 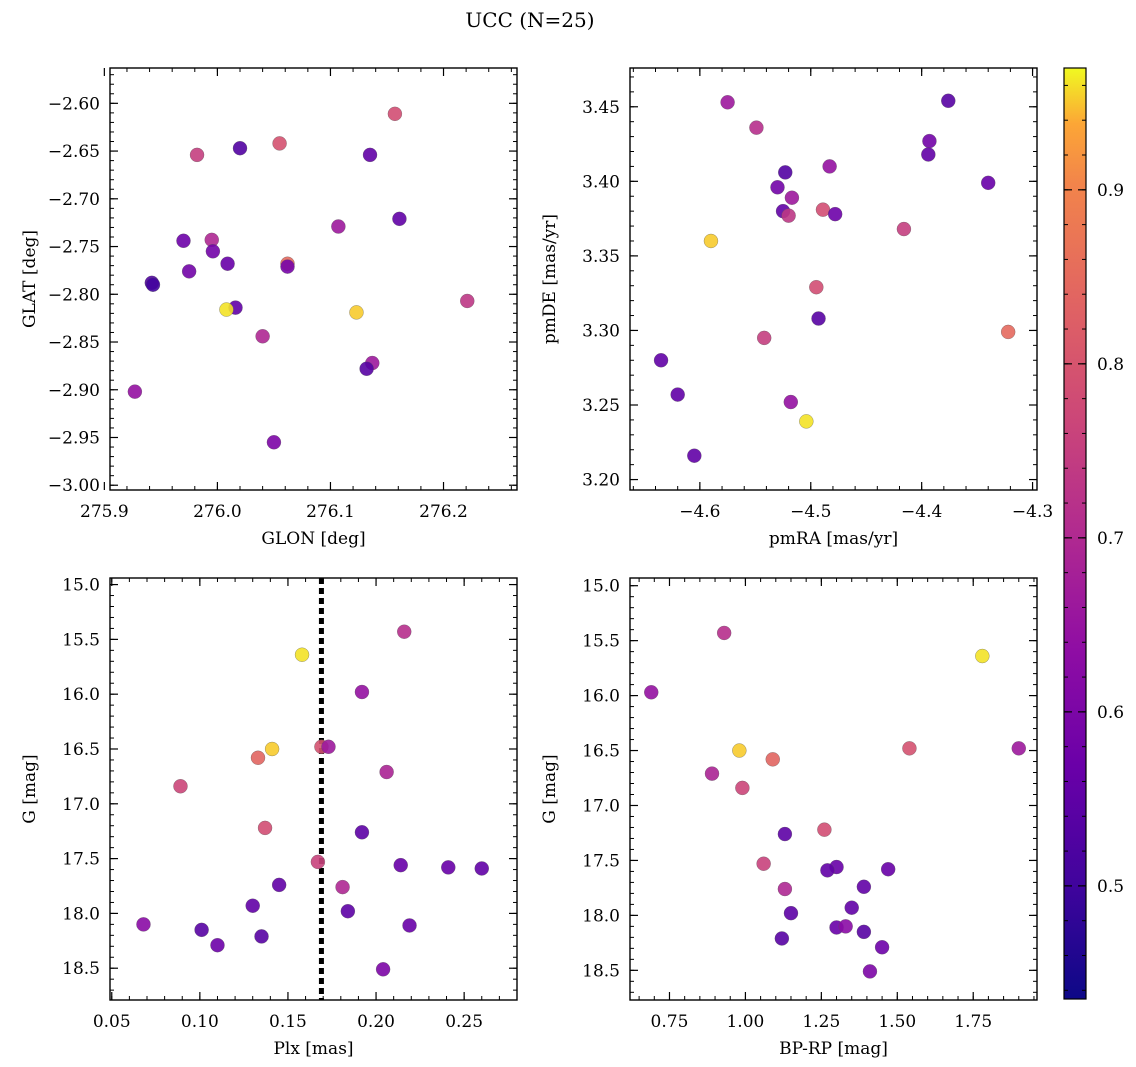 What do you see at coordinates (601, 182) in the screenshot?
I see `y-tick-label: 3.40` at bounding box center [601, 182].